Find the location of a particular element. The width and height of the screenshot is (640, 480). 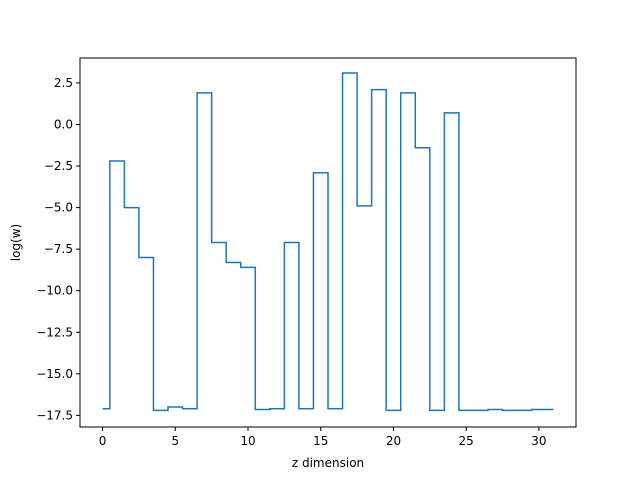

x-tick-label: 15 is located at coordinates (320, 441).